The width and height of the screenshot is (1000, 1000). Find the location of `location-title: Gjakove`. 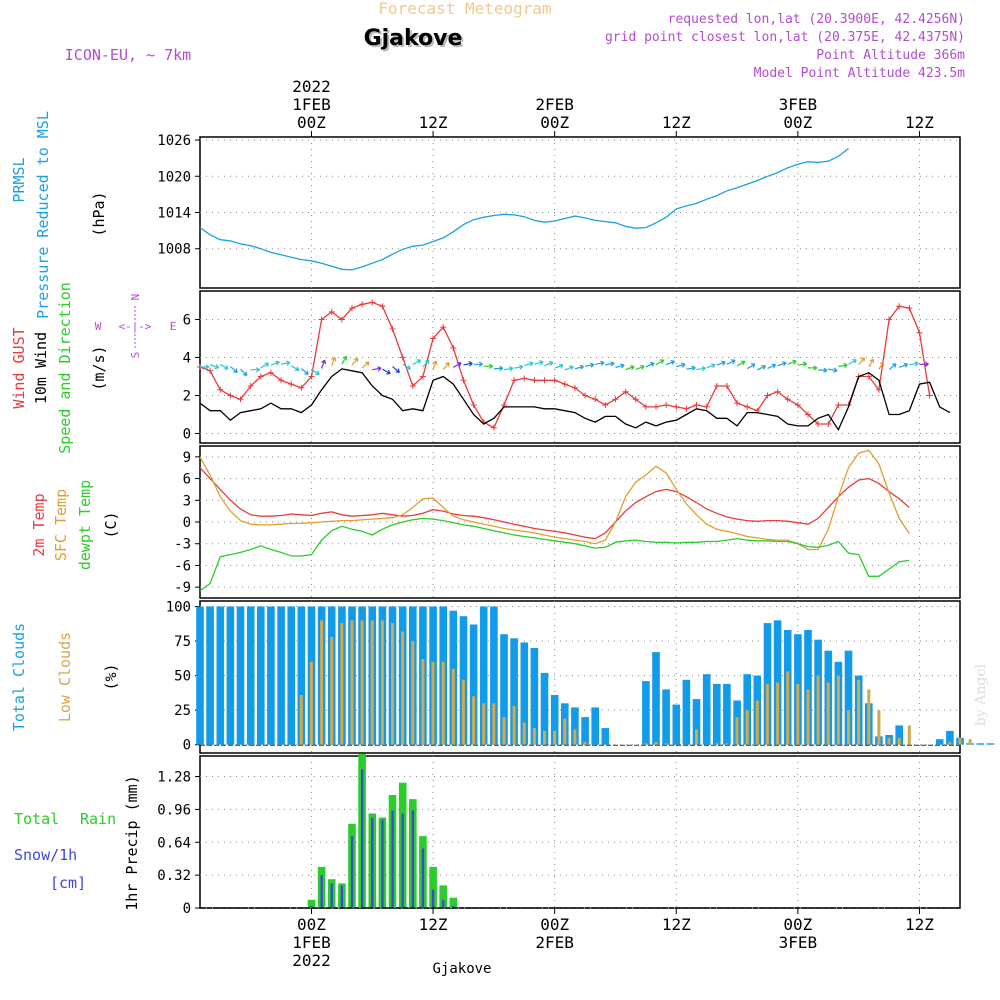

location-title: Gjakove is located at coordinates (413, 38).